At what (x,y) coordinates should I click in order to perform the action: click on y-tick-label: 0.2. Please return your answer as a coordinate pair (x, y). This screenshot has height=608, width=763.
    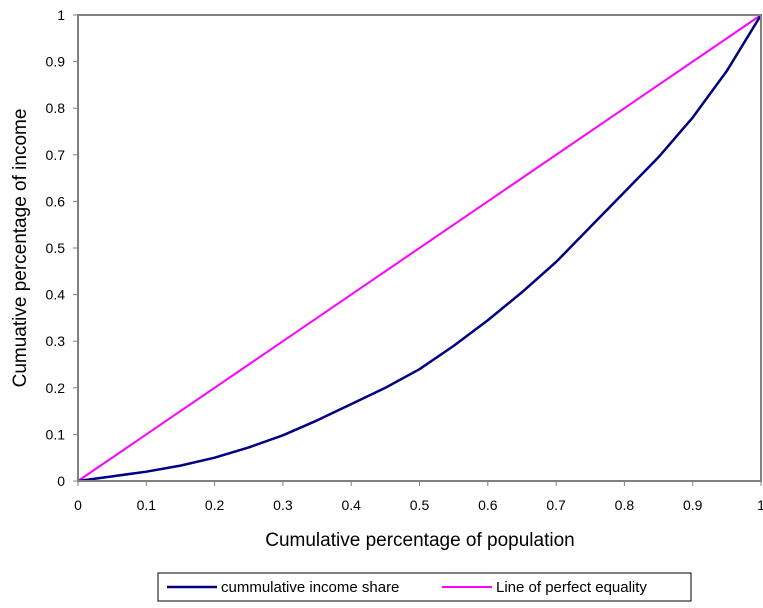
    Looking at the image, I should click on (56, 388).